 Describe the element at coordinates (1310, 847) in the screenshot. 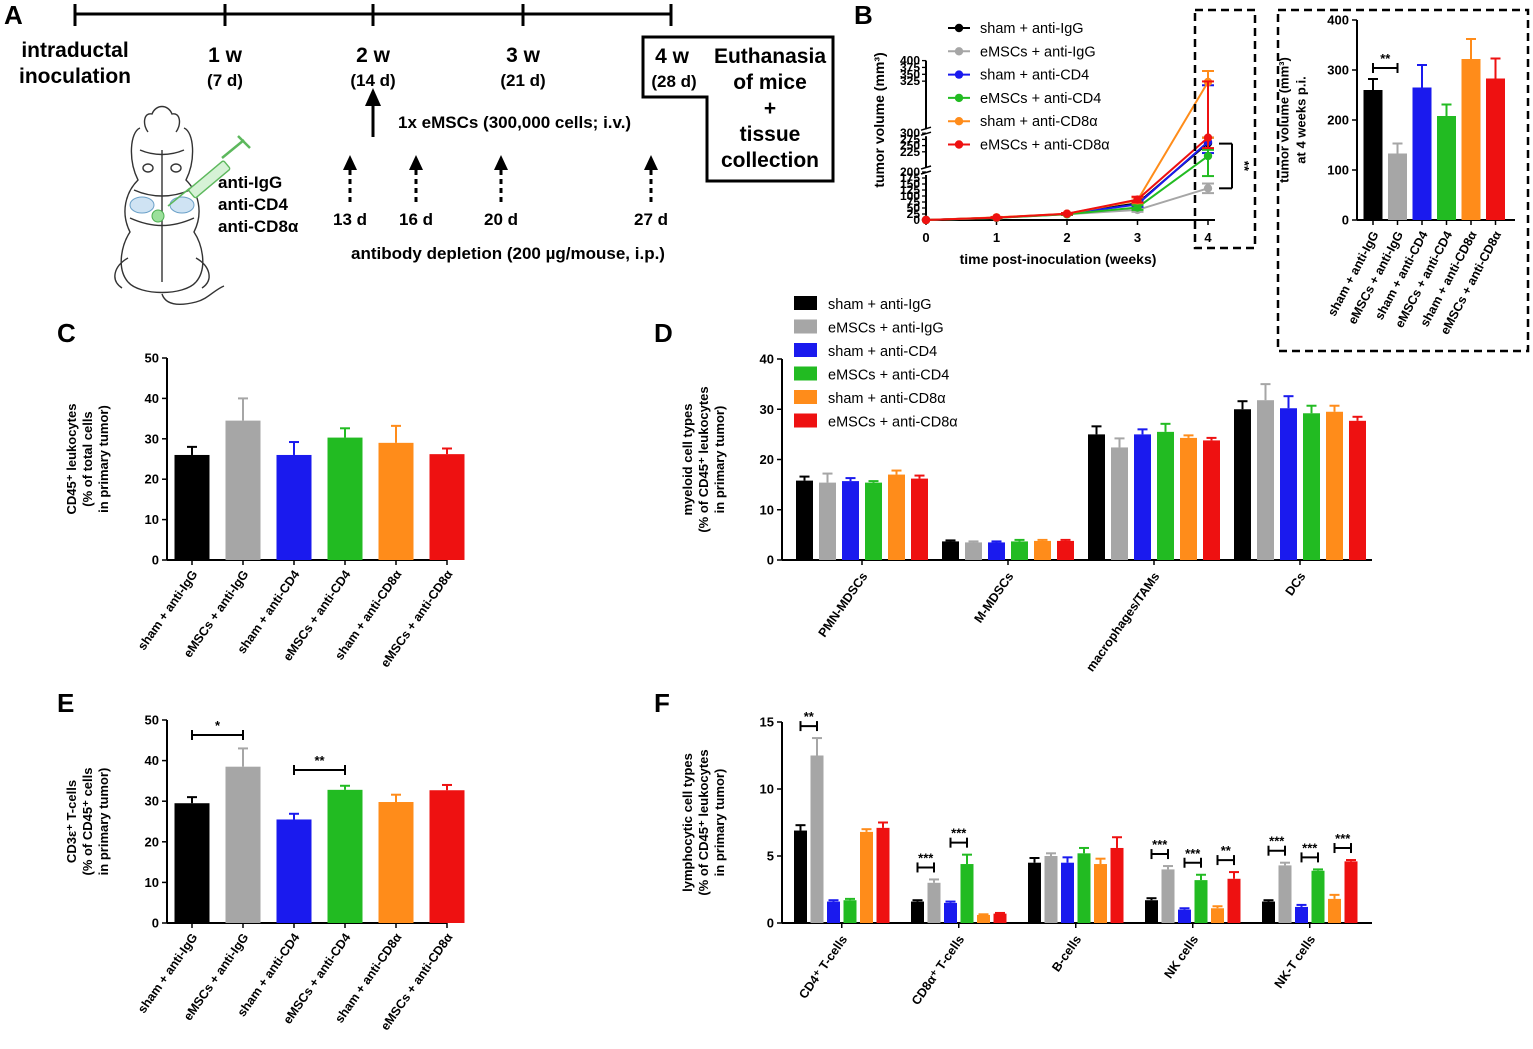

I see `panel-f-sig-7-sig-label: ***` at that location.